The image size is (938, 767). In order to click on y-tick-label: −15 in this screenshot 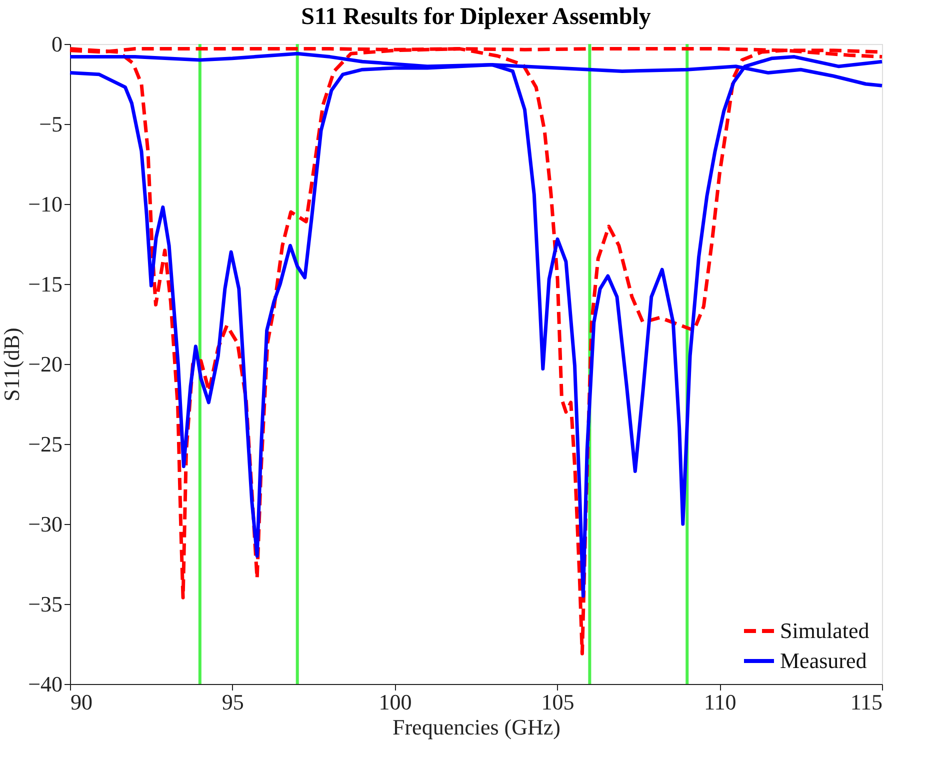, I will do `click(45, 284)`.